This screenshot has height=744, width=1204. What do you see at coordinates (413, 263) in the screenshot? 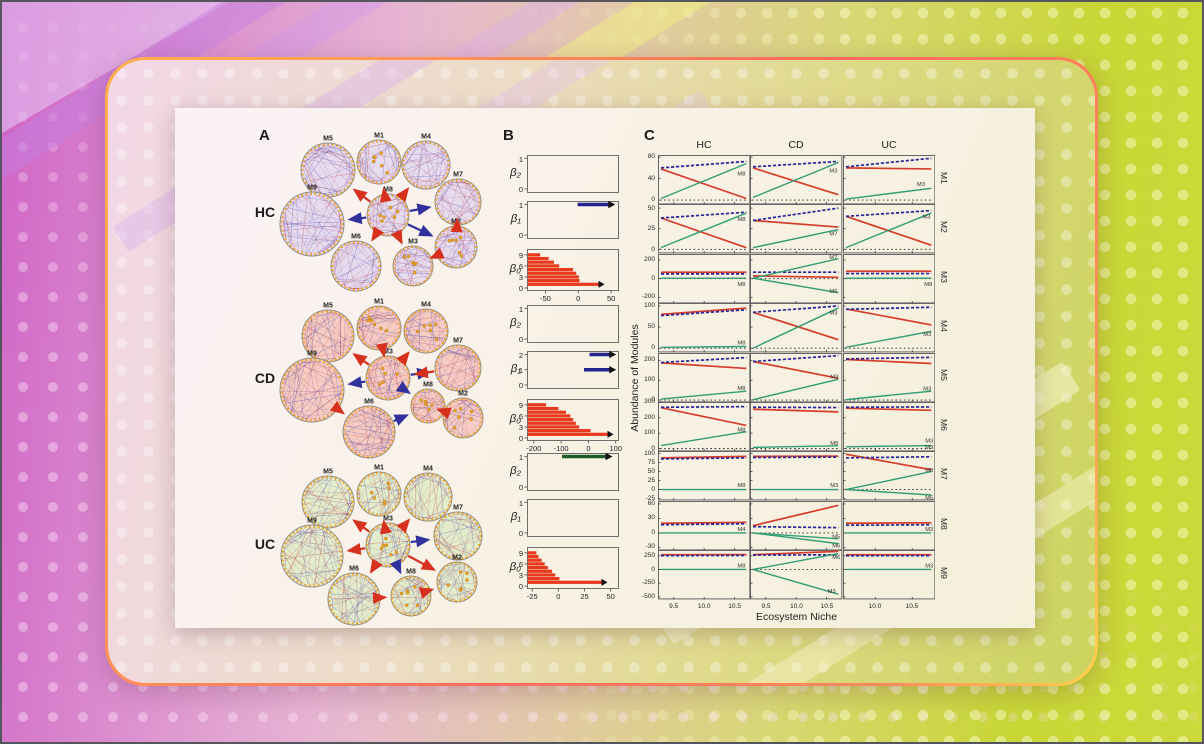
I see `module-circle-HC-M3: M3` at bounding box center [413, 263].